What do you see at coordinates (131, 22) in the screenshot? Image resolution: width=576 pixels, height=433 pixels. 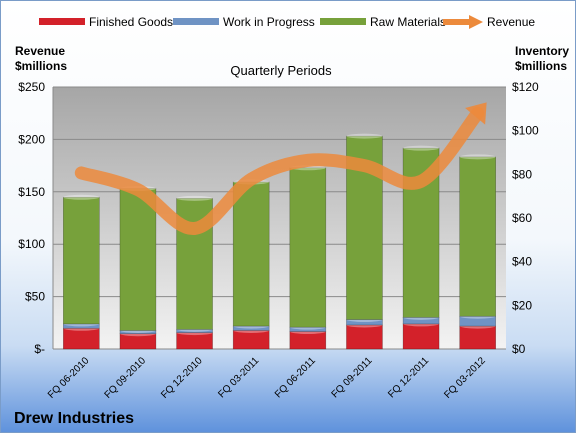 I see `legend-label-finished-goods: Finished Goods` at bounding box center [131, 22].